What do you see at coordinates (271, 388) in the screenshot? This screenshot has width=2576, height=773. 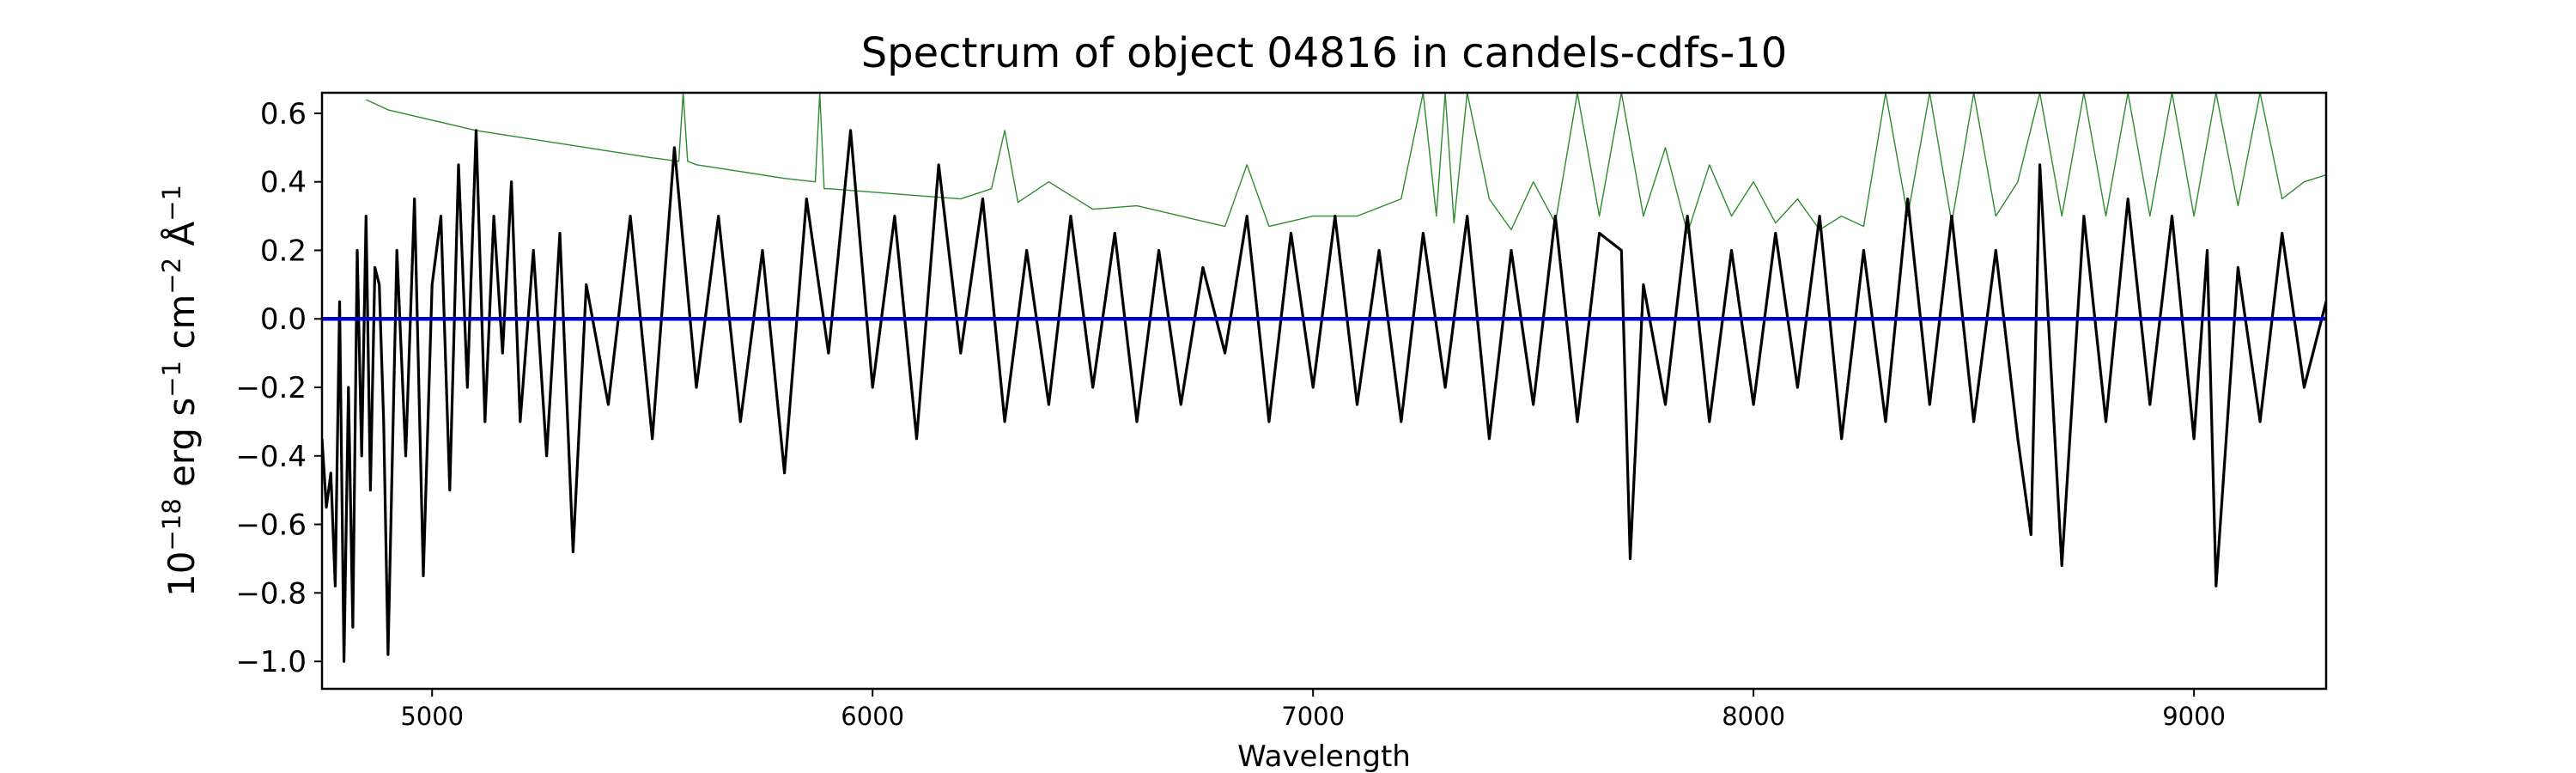 I see `y-tick-label: −0.2` at bounding box center [271, 388].